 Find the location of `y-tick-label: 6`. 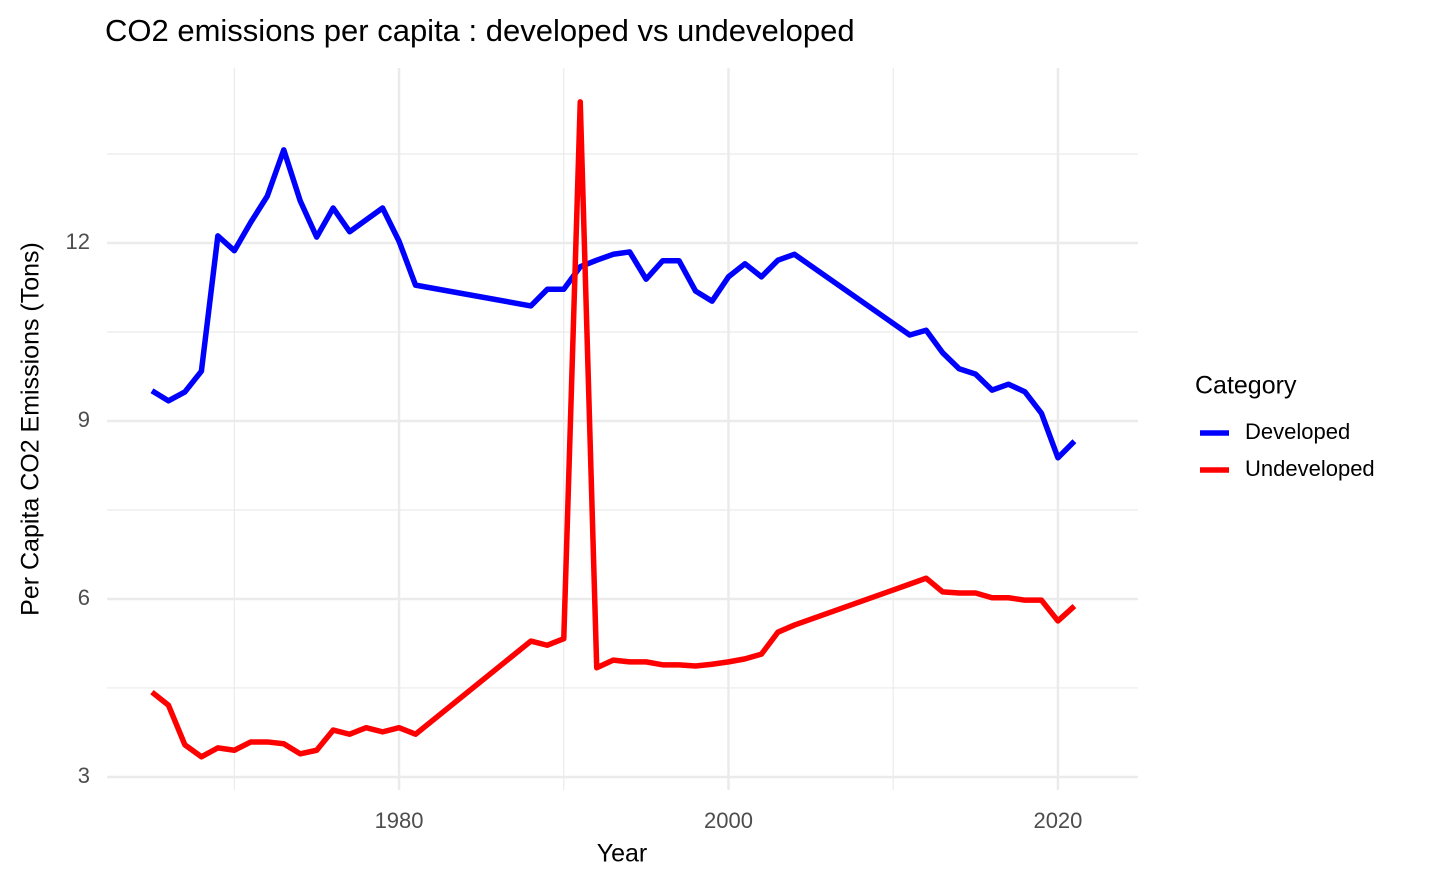

y-tick-label: 6 is located at coordinates (84, 597).